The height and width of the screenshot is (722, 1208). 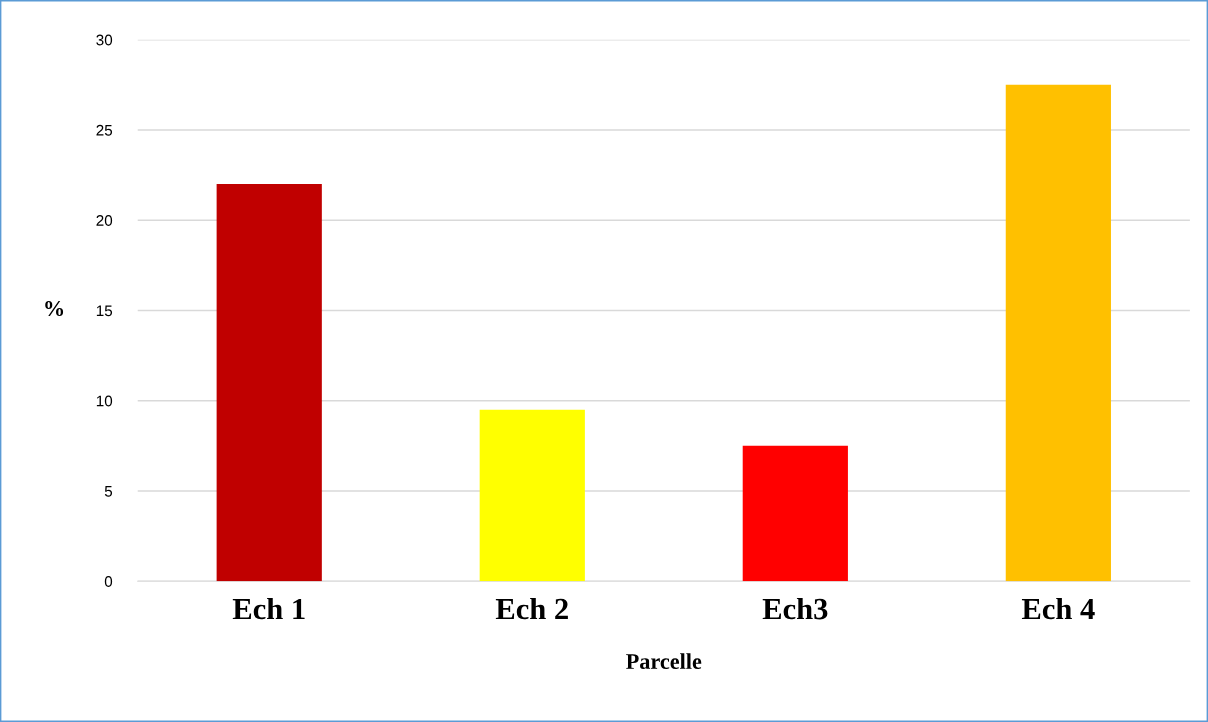 What do you see at coordinates (104, 220) in the screenshot?
I see `y-tick-label: 20` at bounding box center [104, 220].